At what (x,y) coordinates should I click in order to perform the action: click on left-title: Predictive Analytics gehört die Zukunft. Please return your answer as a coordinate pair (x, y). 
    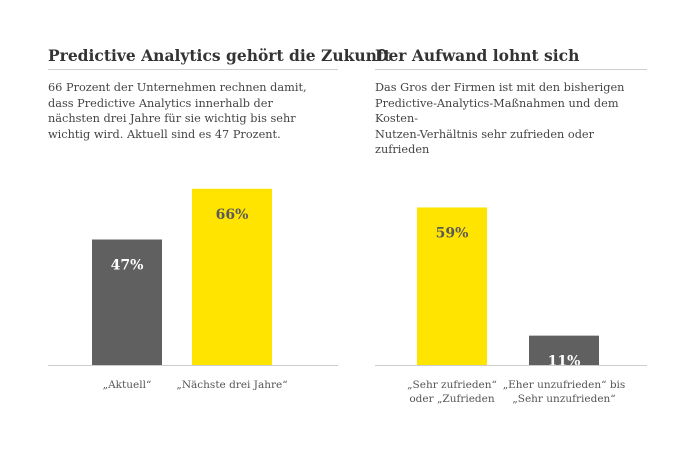
    Looking at the image, I should click on (219, 55).